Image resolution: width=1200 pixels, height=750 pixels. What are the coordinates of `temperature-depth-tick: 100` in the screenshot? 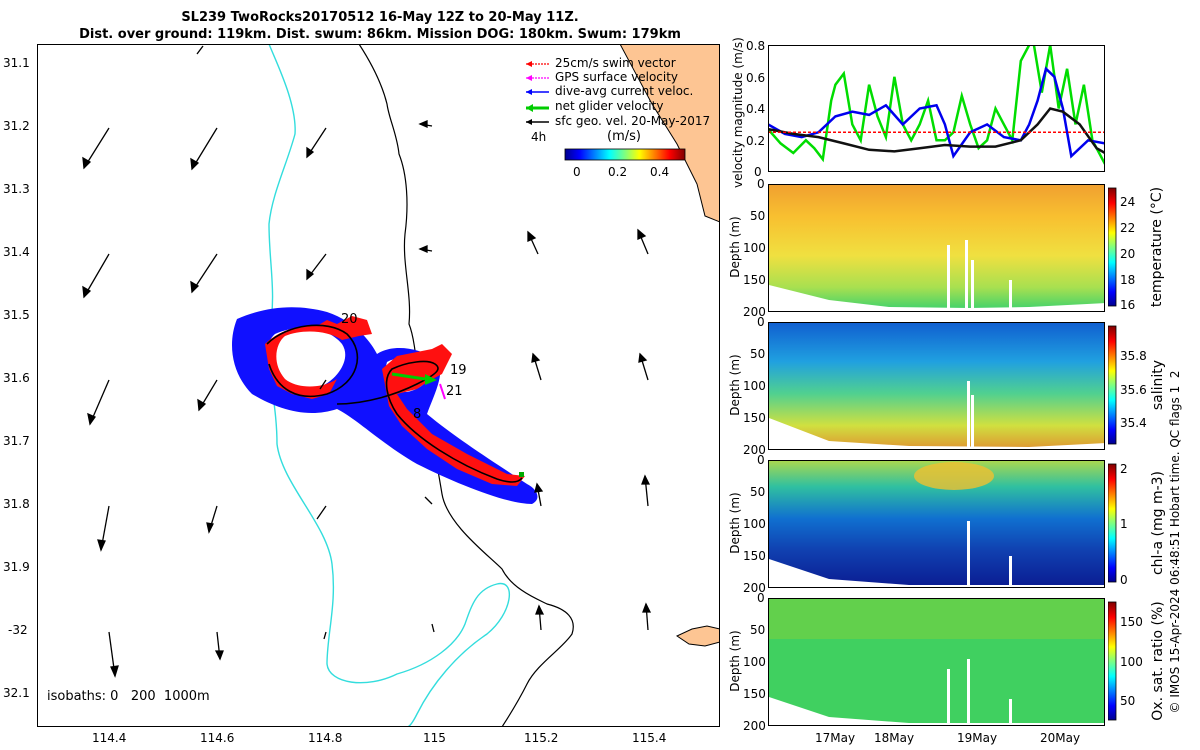 It's located at (754, 248).